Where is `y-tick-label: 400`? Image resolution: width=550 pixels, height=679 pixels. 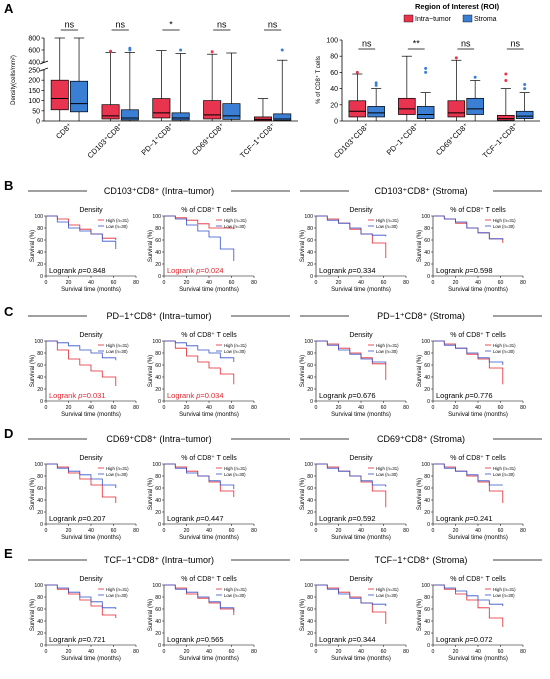 y-tick-label: 400 is located at coordinates (34, 63).